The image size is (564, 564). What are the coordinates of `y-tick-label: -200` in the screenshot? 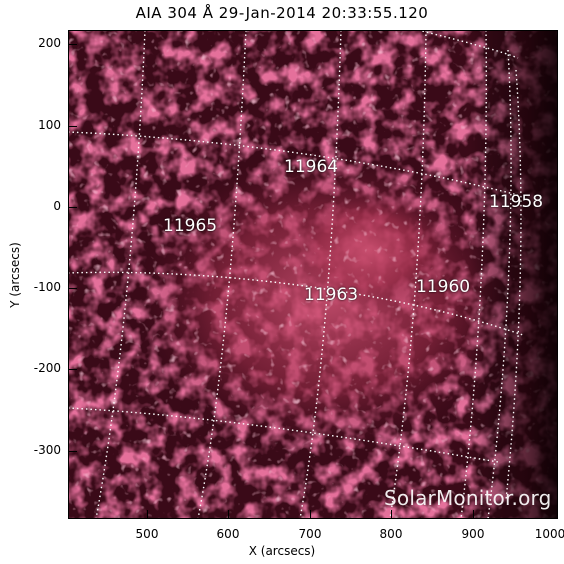 It's located at (47, 368).